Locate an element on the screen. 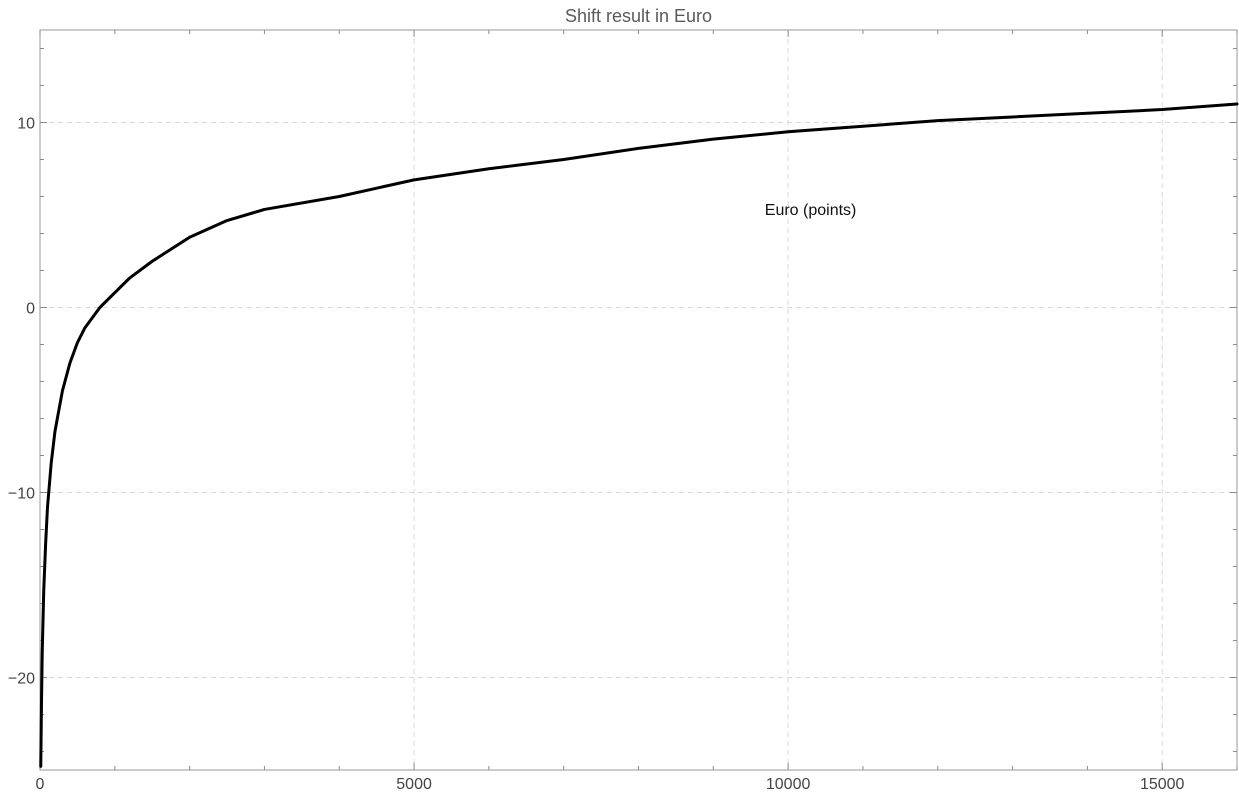 Image resolution: width=1239 pixels, height=793 pixels. x-tick-label: 10000 is located at coordinates (788, 784).